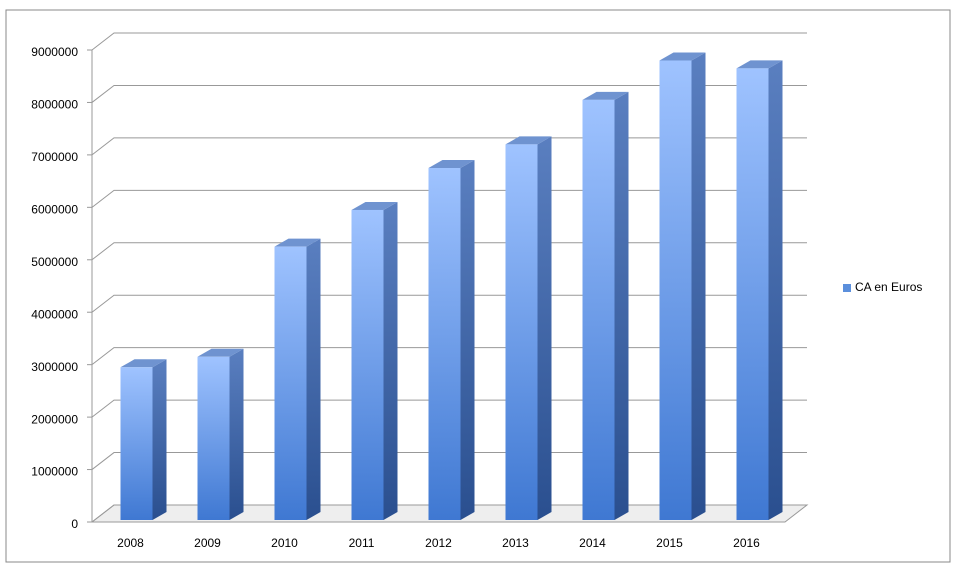 This screenshot has height=578, width=958. Describe the element at coordinates (54, 157) in the screenshot. I see `y-tick-label: 7000000` at that location.